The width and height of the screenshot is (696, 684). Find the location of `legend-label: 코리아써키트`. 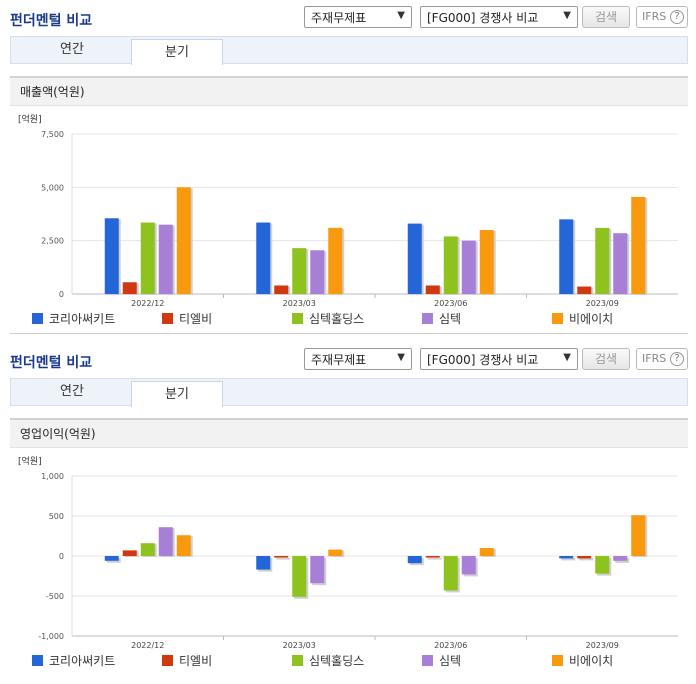

legend-label: 코리아써키트 is located at coordinates (82, 661).